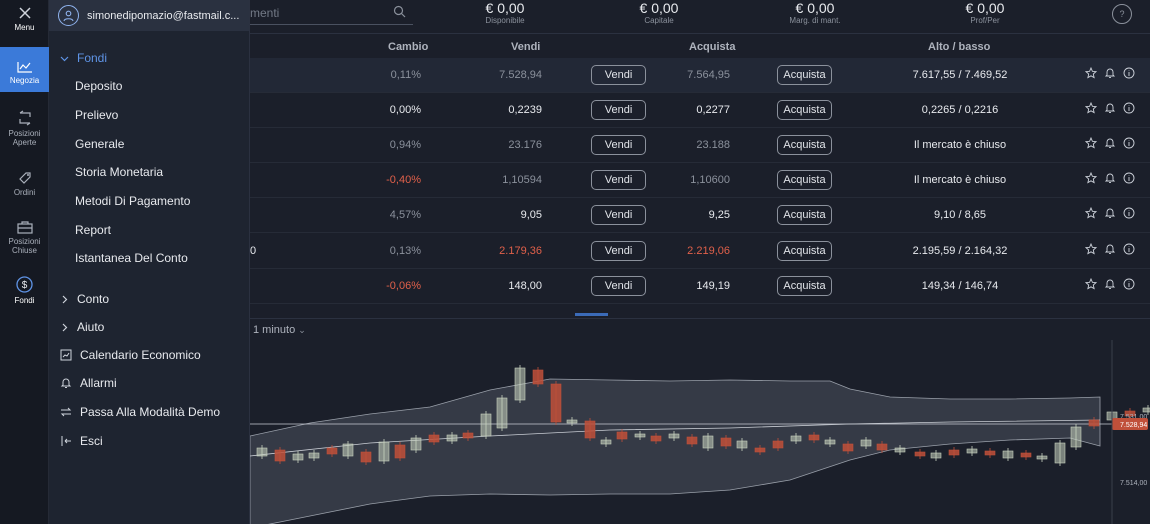 The width and height of the screenshot is (1150, 524). What do you see at coordinates (149, 441) in the screenshot?
I see `menu-esci: Esci` at bounding box center [149, 441].